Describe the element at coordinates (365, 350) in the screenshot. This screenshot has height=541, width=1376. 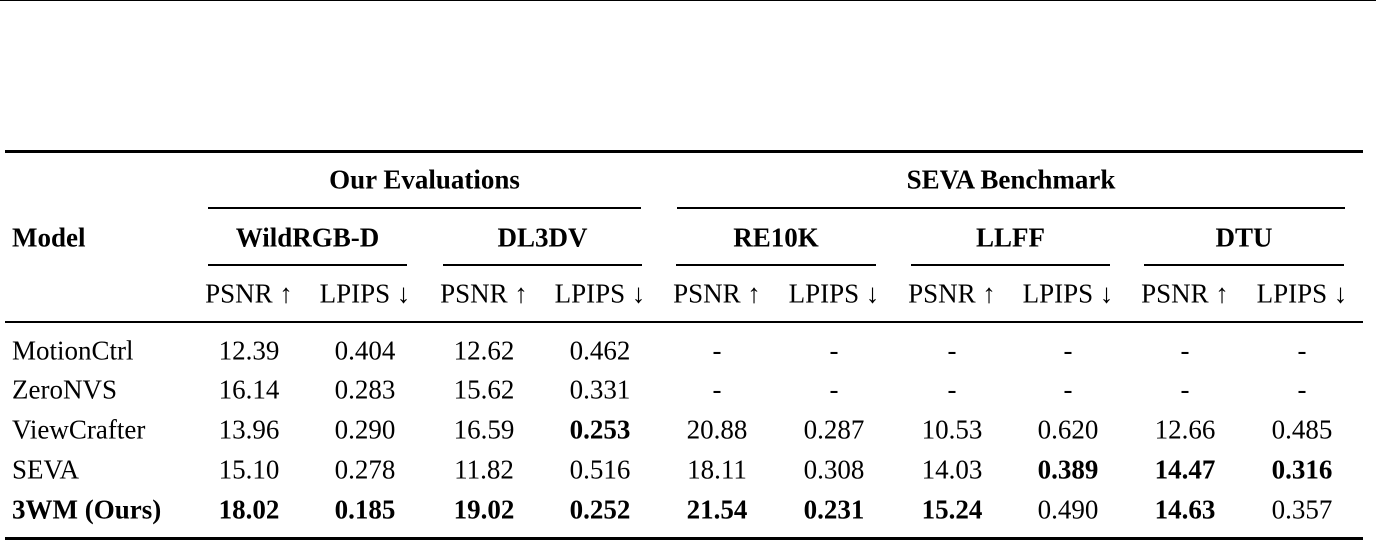
I see `cell: 0.404` at that location.